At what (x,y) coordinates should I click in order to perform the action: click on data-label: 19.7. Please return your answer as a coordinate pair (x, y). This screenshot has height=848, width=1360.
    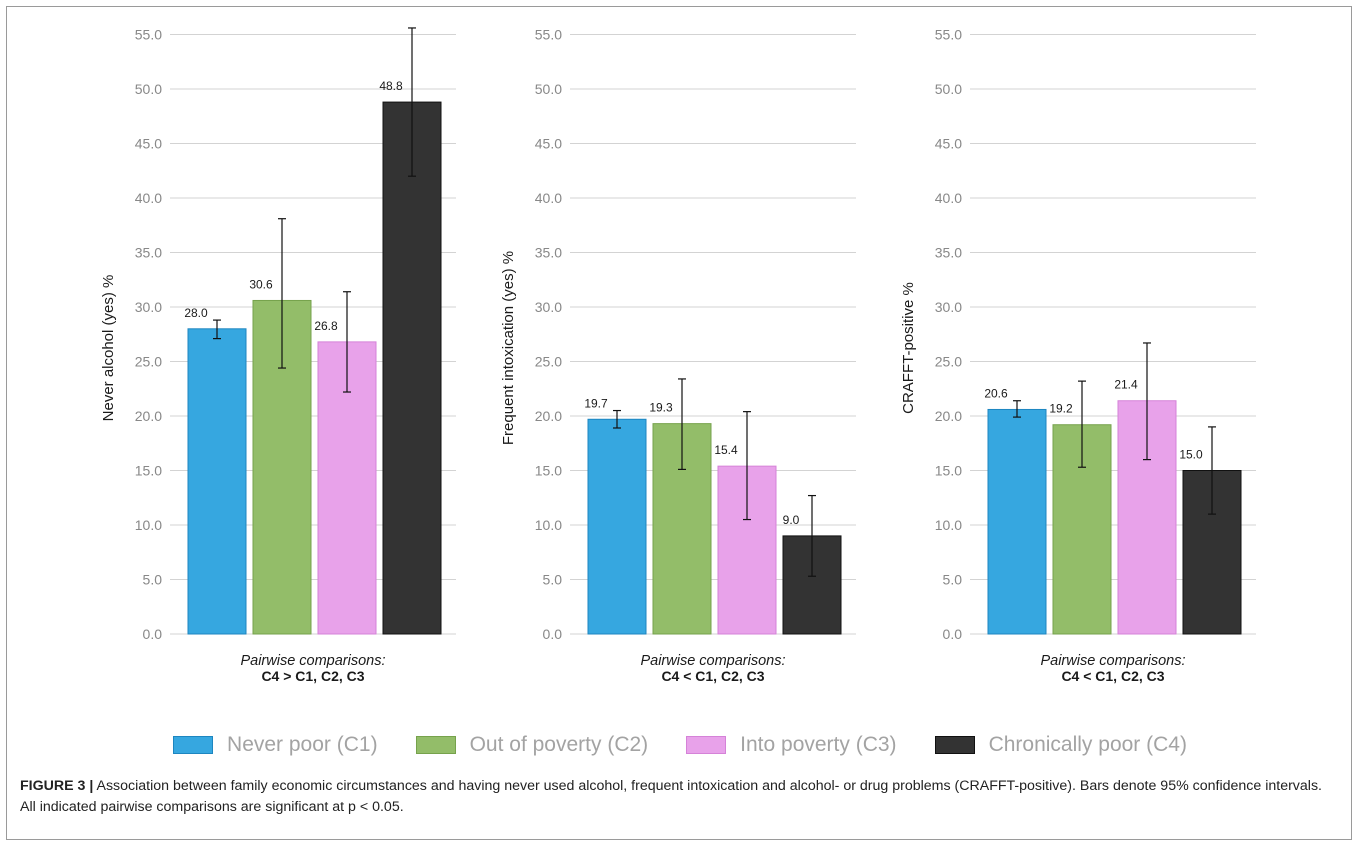
    Looking at the image, I should click on (596, 403).